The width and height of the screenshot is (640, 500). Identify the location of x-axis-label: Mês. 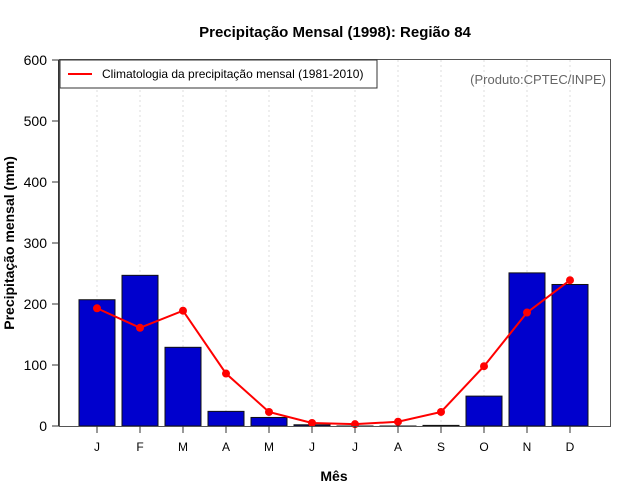
(333, 476).